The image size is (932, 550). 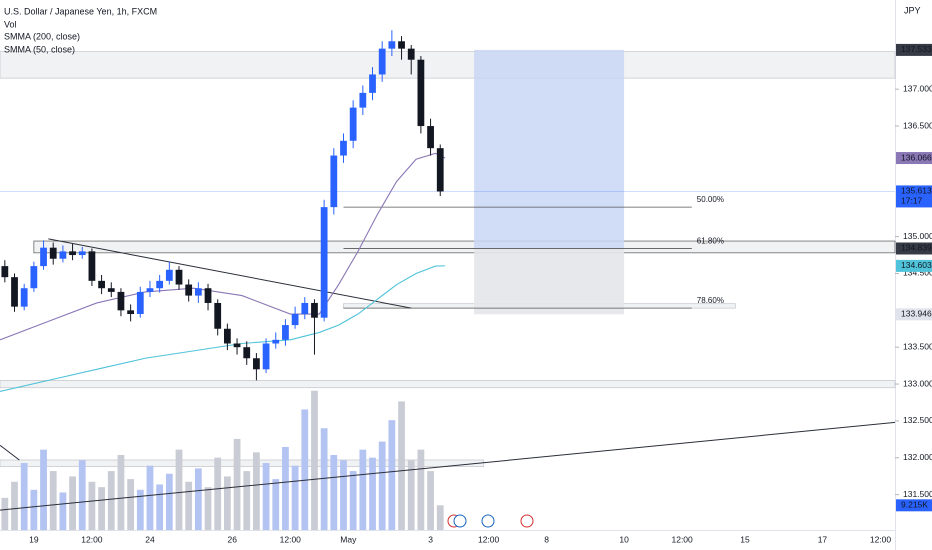 What do you see at coordinates (916, 314) in the screenshot?
I see `price-label: 133.946` at bounding box center [916, 314].